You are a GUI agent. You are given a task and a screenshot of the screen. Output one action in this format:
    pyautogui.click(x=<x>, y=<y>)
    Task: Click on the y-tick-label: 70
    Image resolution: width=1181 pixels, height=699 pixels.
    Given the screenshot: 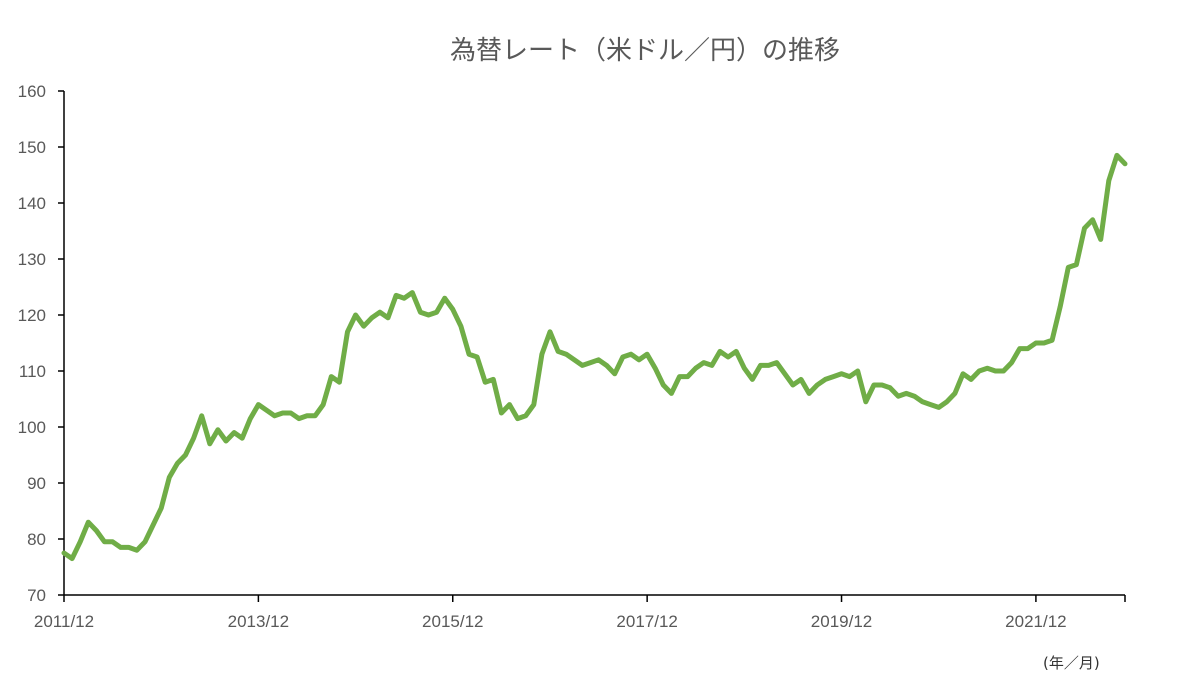 What is the action you would take?
    pyautogui.click(x=36, y=595)
    